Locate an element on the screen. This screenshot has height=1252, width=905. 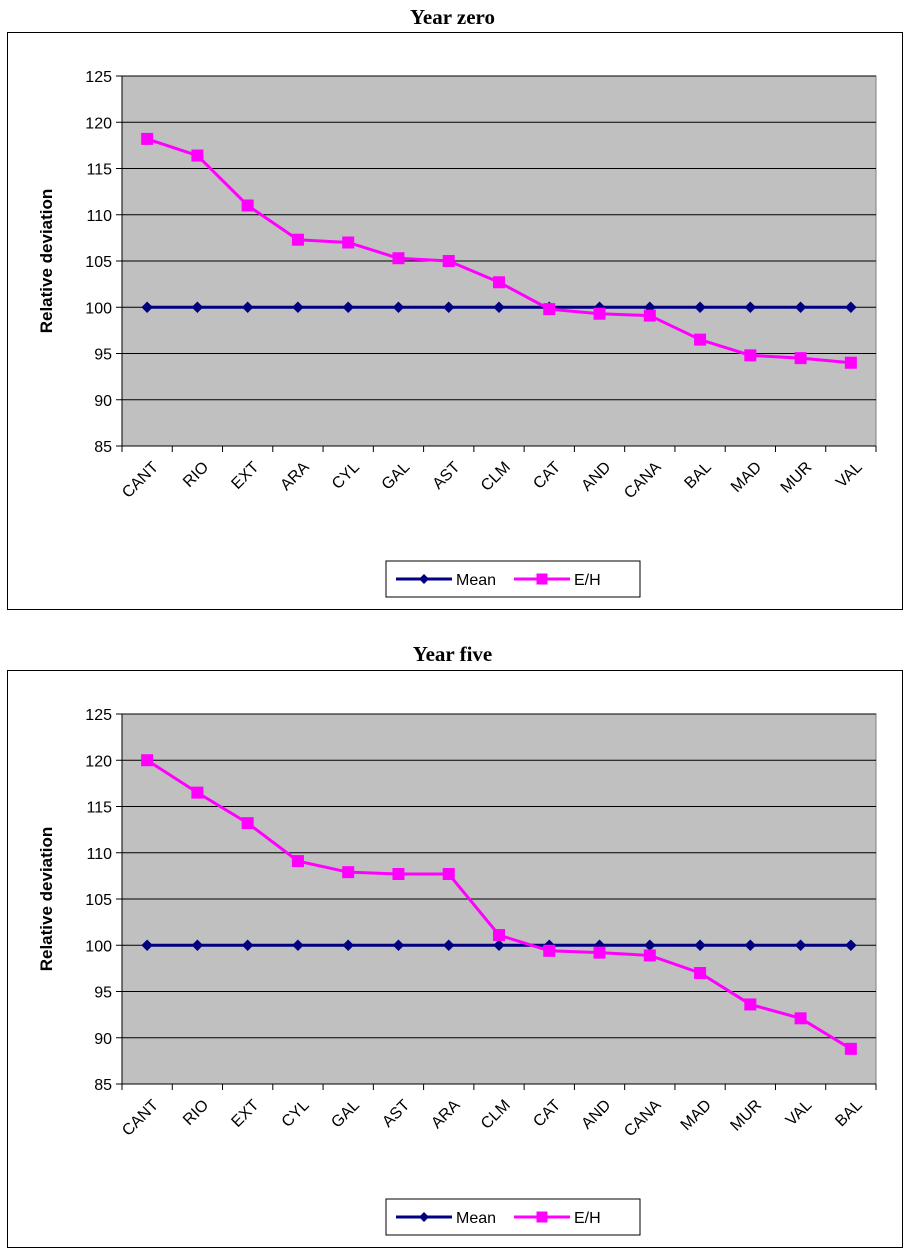
data-point-e-h-mur is located at coordinates (800, 358).